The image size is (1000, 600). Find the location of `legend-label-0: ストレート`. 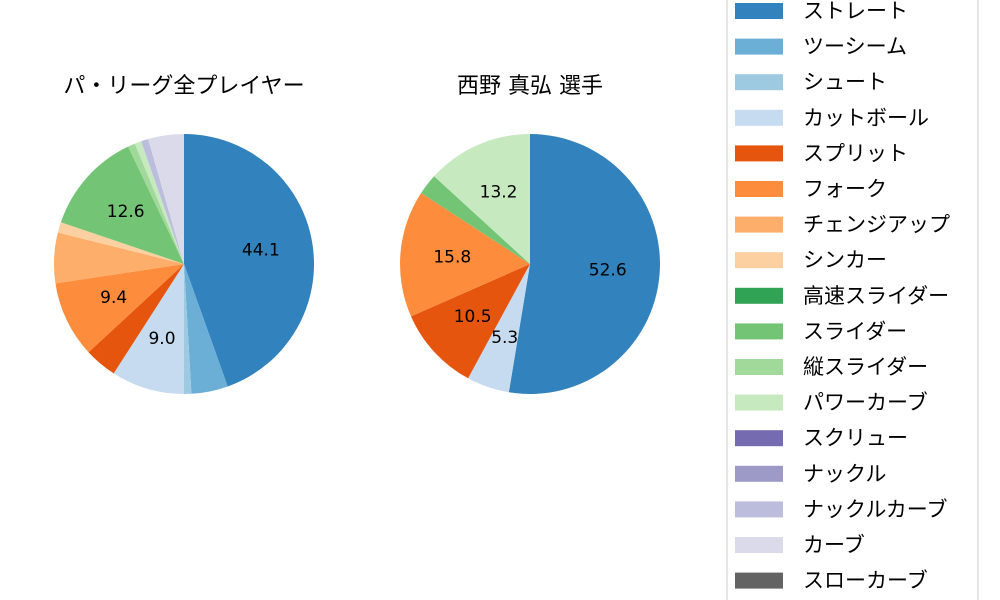

legend-label-0: ストレート is located at coordinates (855, 11).